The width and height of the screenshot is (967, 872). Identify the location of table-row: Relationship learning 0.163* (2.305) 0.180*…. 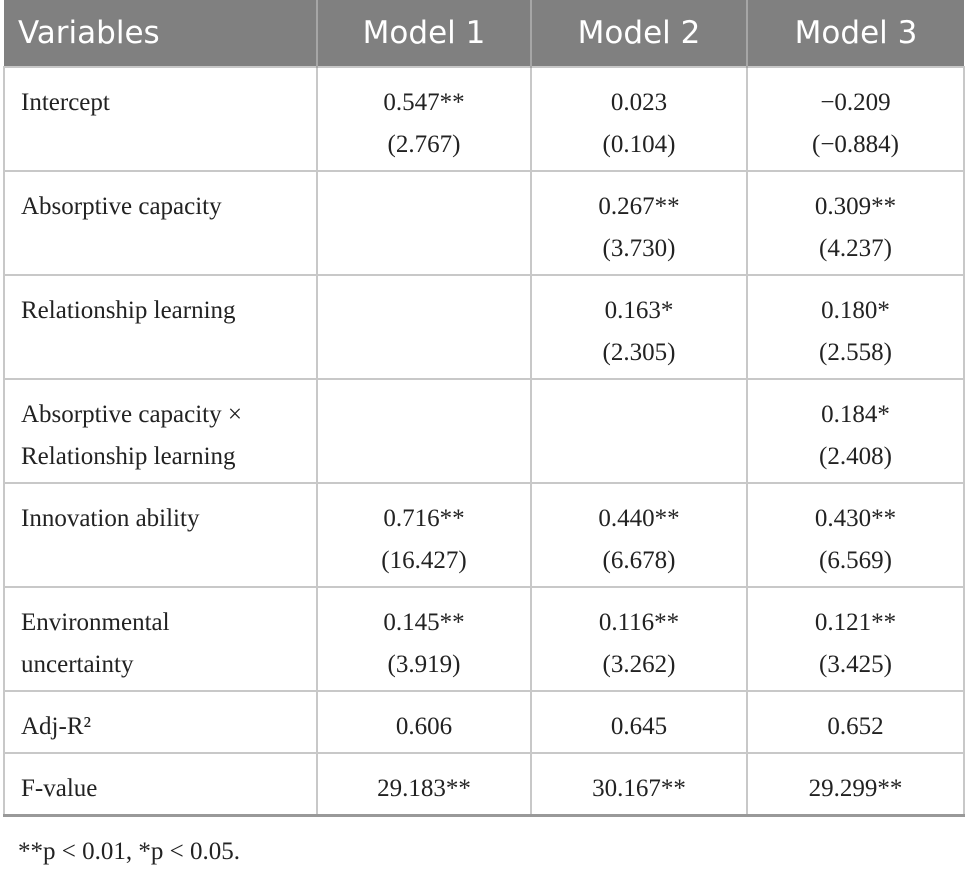
(484, 327).